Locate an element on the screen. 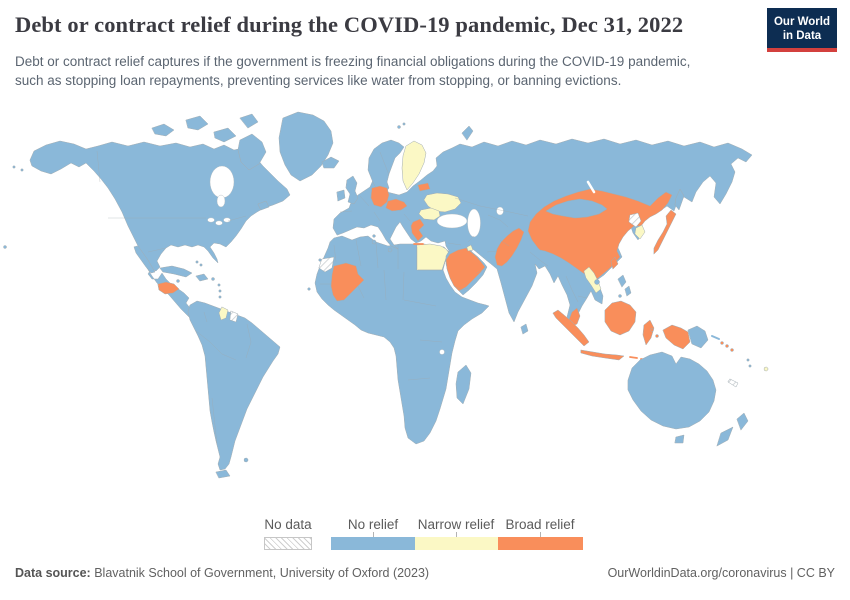  country-laos is located at coordinates (592, 280).